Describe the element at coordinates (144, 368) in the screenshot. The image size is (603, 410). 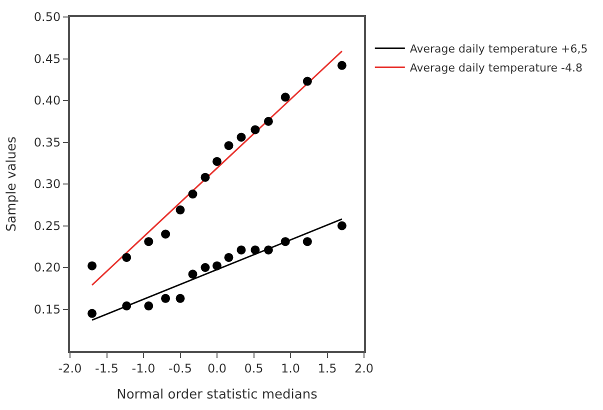
I see `x-tick-label: -1.0` at that location.